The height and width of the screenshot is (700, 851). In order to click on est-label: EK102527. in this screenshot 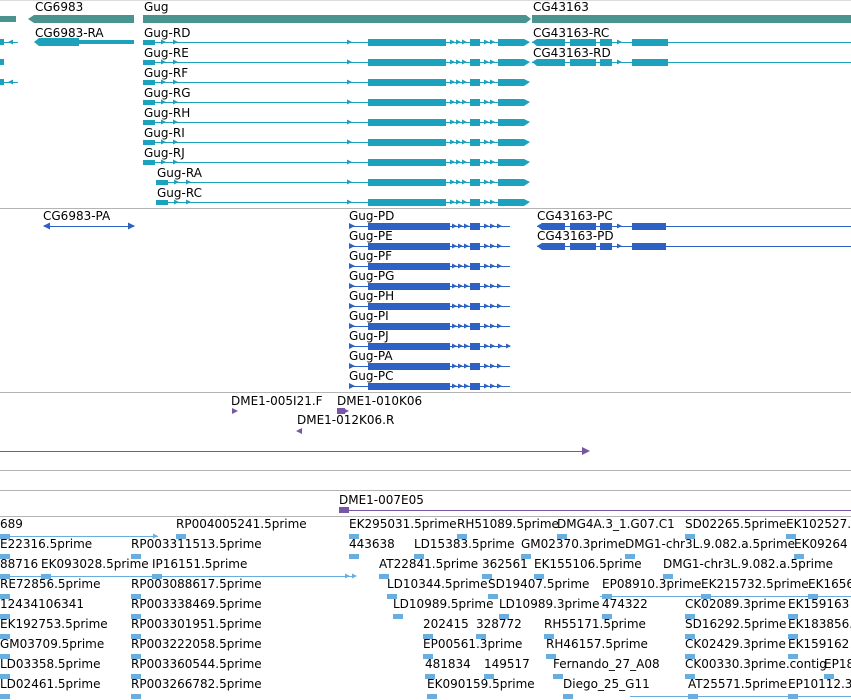, I will do `click(818, 524)`.